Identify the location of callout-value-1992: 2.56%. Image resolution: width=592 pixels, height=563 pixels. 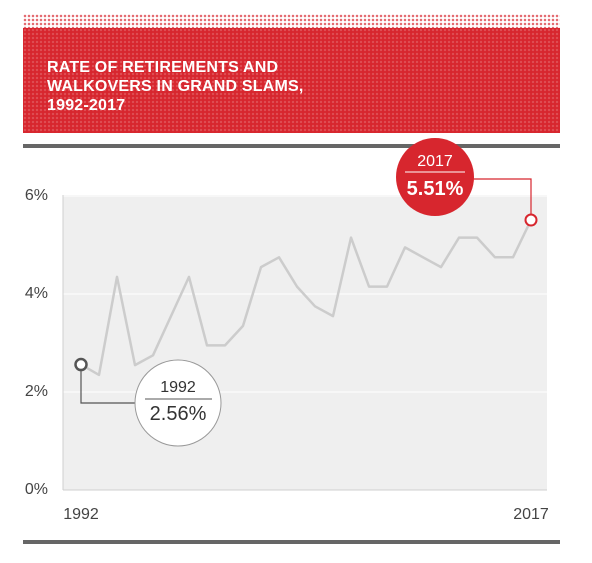
(178, 414).